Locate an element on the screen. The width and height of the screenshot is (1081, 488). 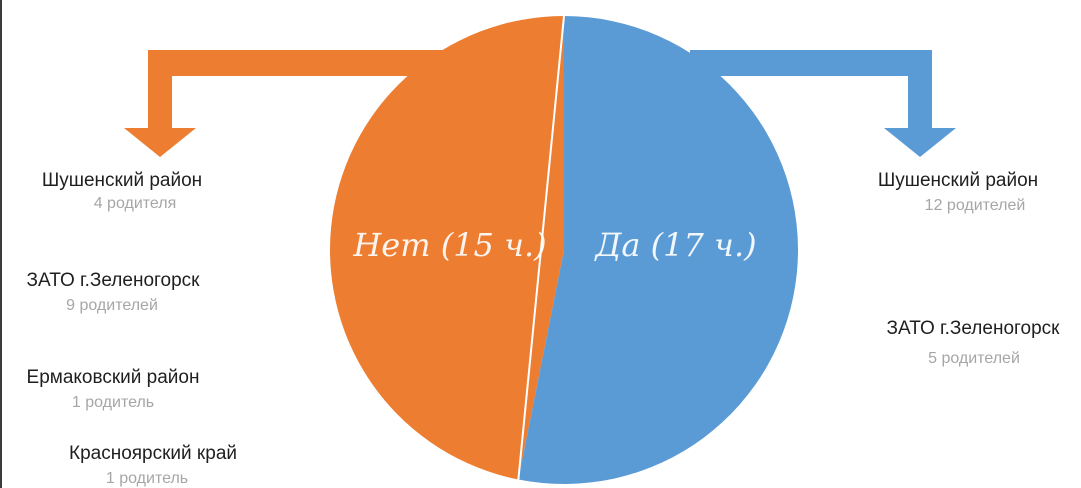
left-border-line is located at coordinates (1, 244).